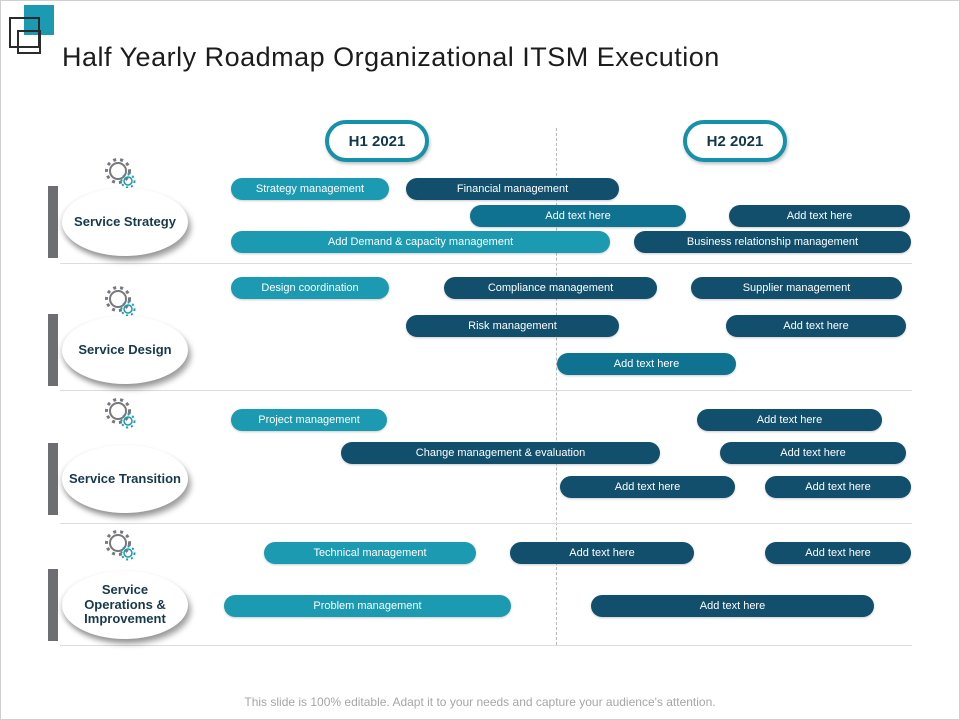 The width and height of the screenshot is (960, 720). What do you see at coordinates (550, 288) in the screenshot?
I see `roadmap-bar: Compliance management` at bounding box center [550, 288].